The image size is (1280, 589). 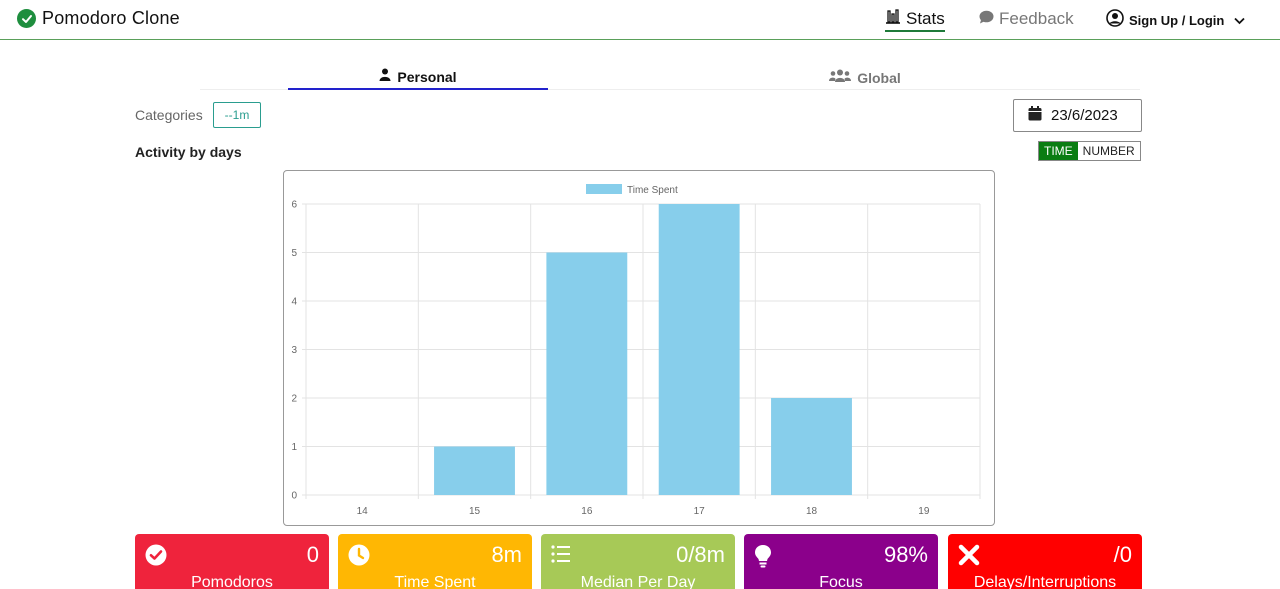 What do you see at coordinates (1122, 554) in the screenshot?
I see `stat-value: /0` at bounding box center [1122, 554].